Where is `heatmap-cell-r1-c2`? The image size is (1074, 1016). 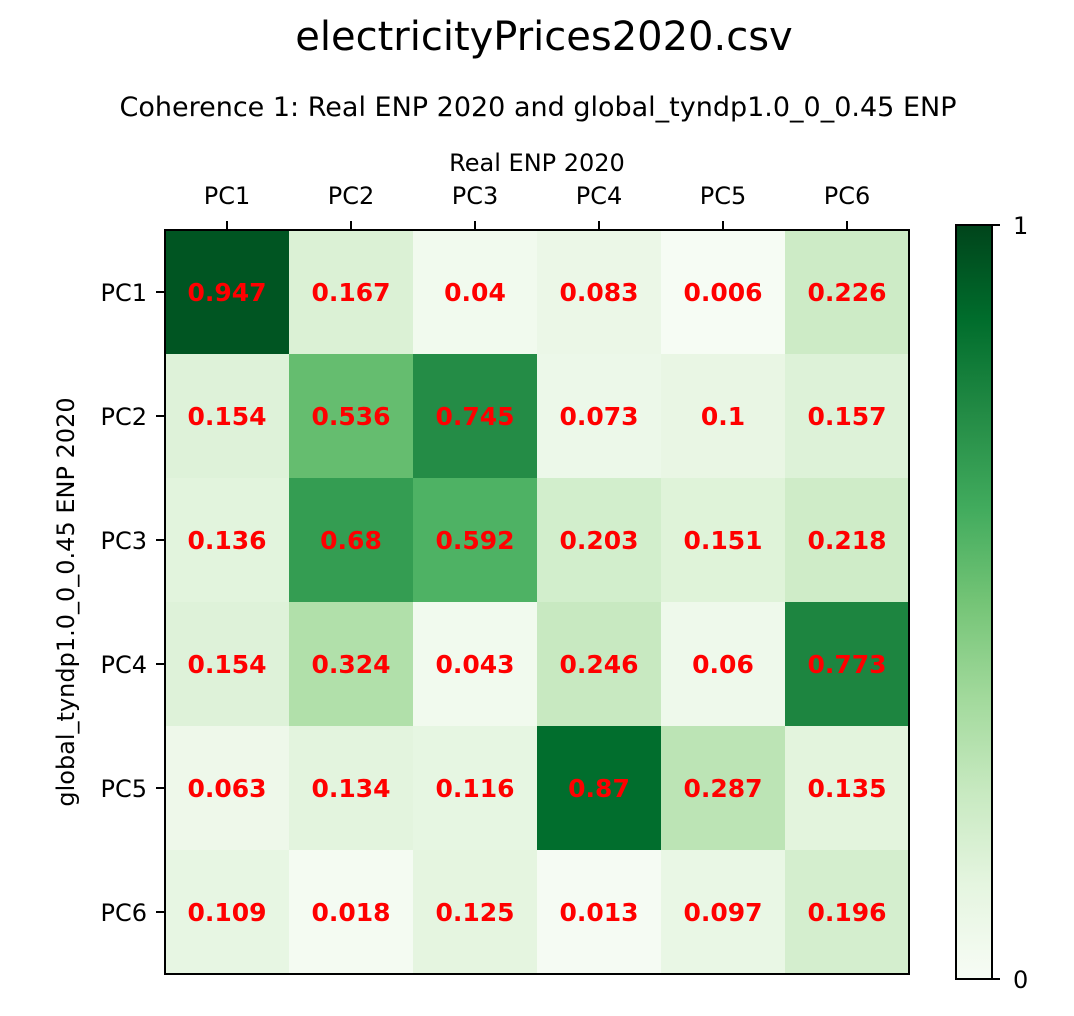
heatmap-cell-r1-c2 is located at coordinates (351, 292).